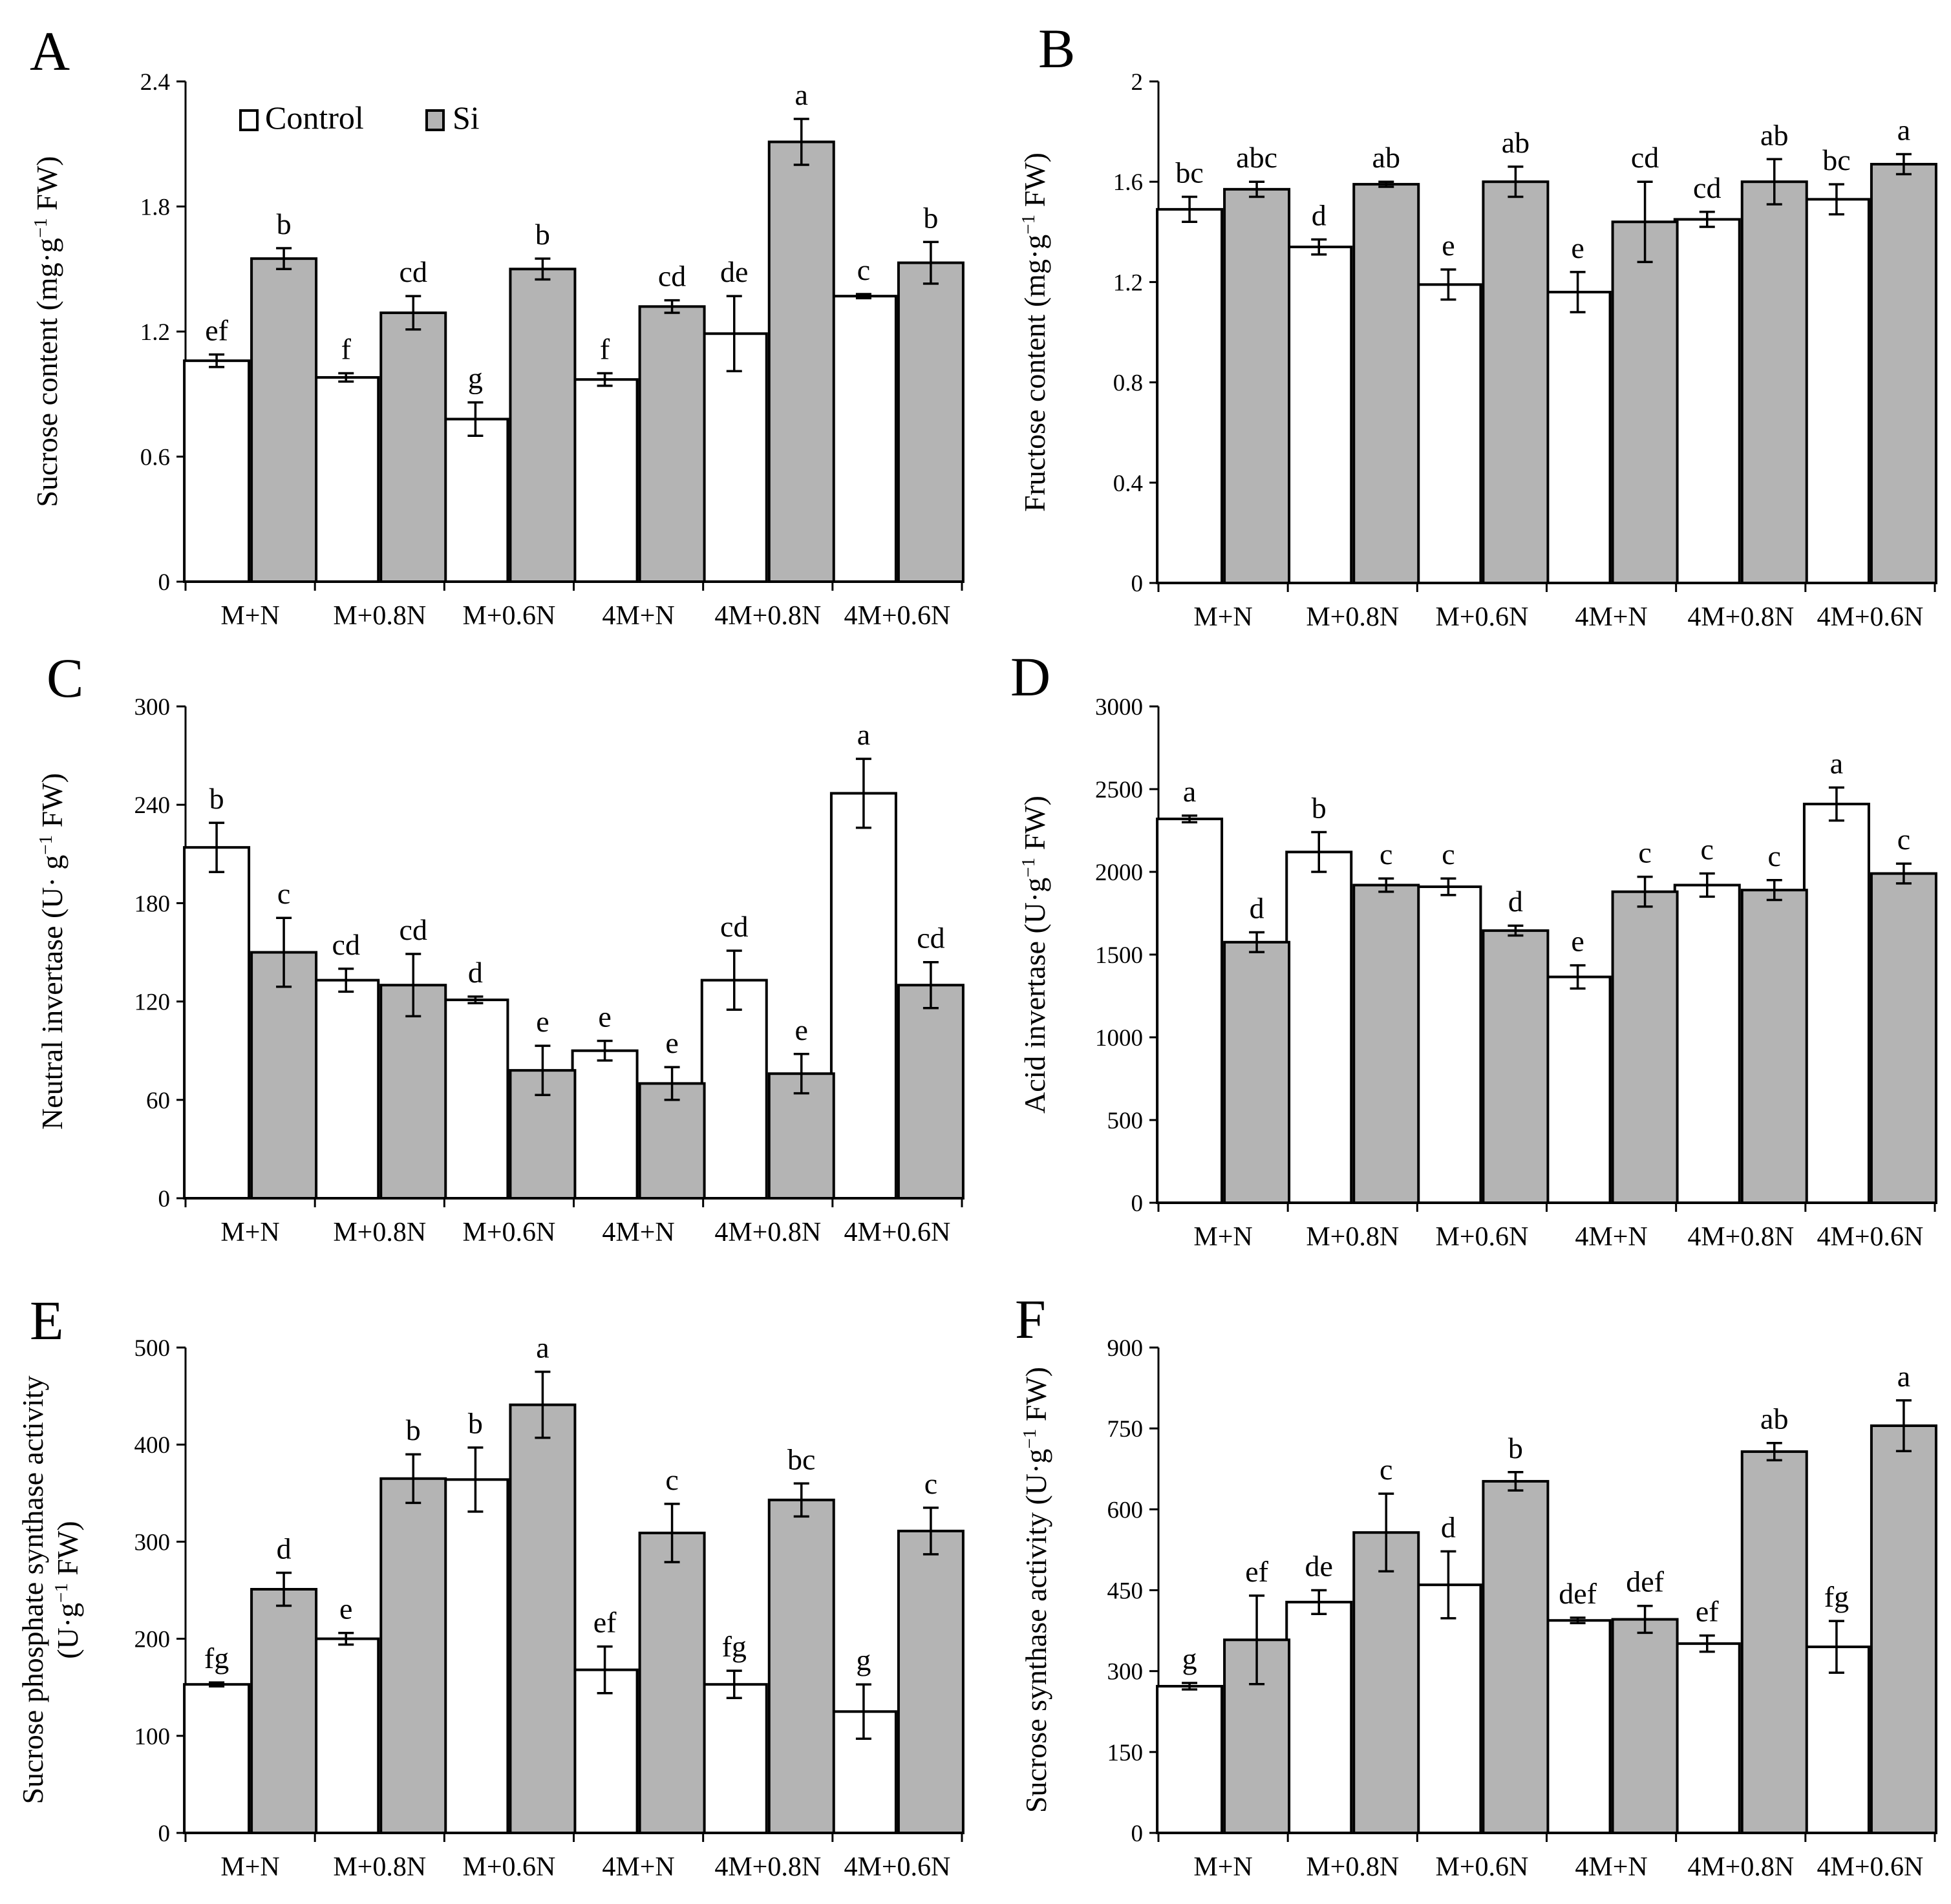  I want to click on y-tick-label: 100, so click(152, 1737).